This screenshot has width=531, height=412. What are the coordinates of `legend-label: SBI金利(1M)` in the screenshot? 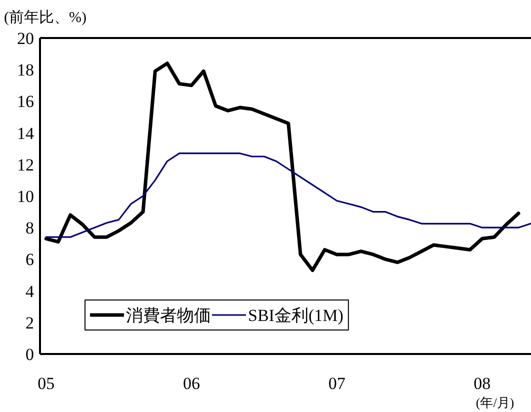 It's located at (296, 315).